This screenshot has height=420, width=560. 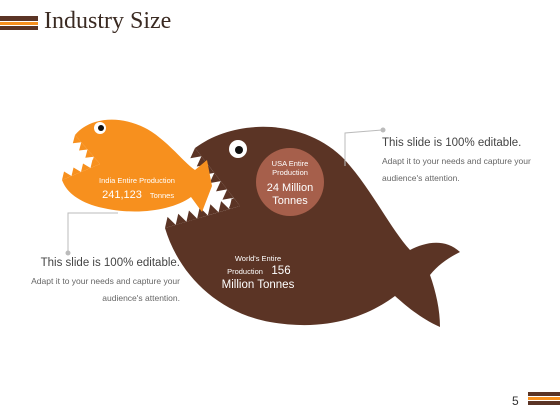 What do you see at coordinates (515, 401) in the screenshot?
I see `page-number: 5` at bounding box center [515, 401].